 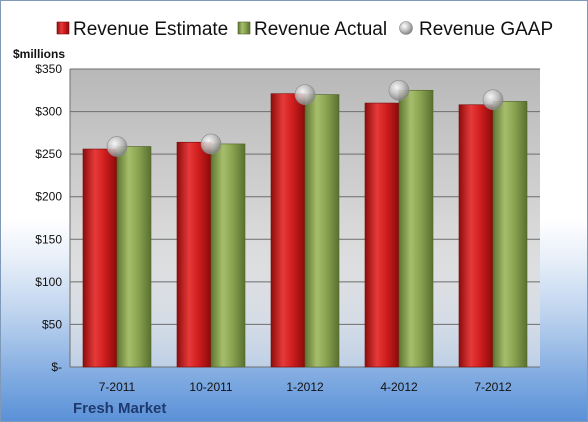 What do you see at coordinates (406, 28) in the screenshot?
I see `legend-swatch-gaap` at bounding box center [406, 28].